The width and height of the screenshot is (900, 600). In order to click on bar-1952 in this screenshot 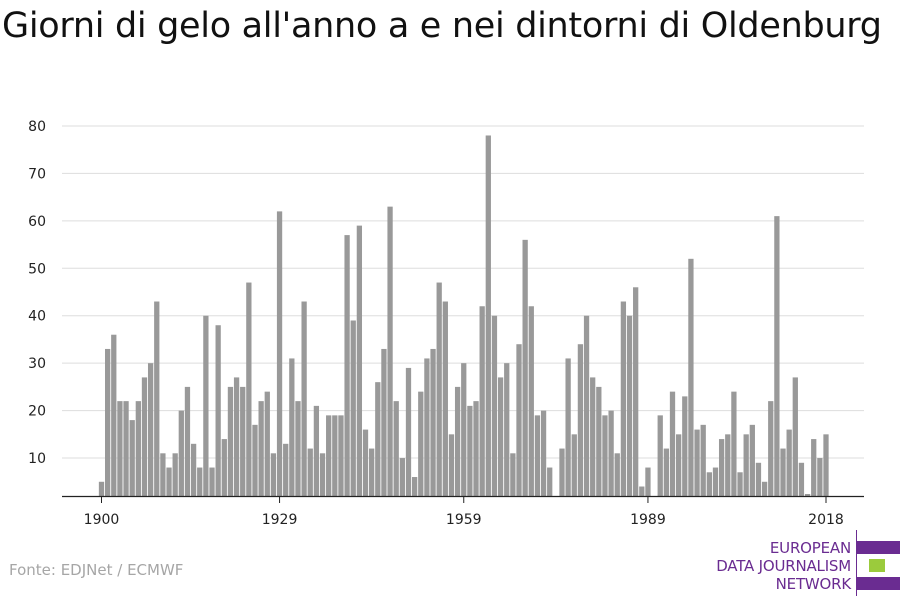, I will do `click(421, 443)`.